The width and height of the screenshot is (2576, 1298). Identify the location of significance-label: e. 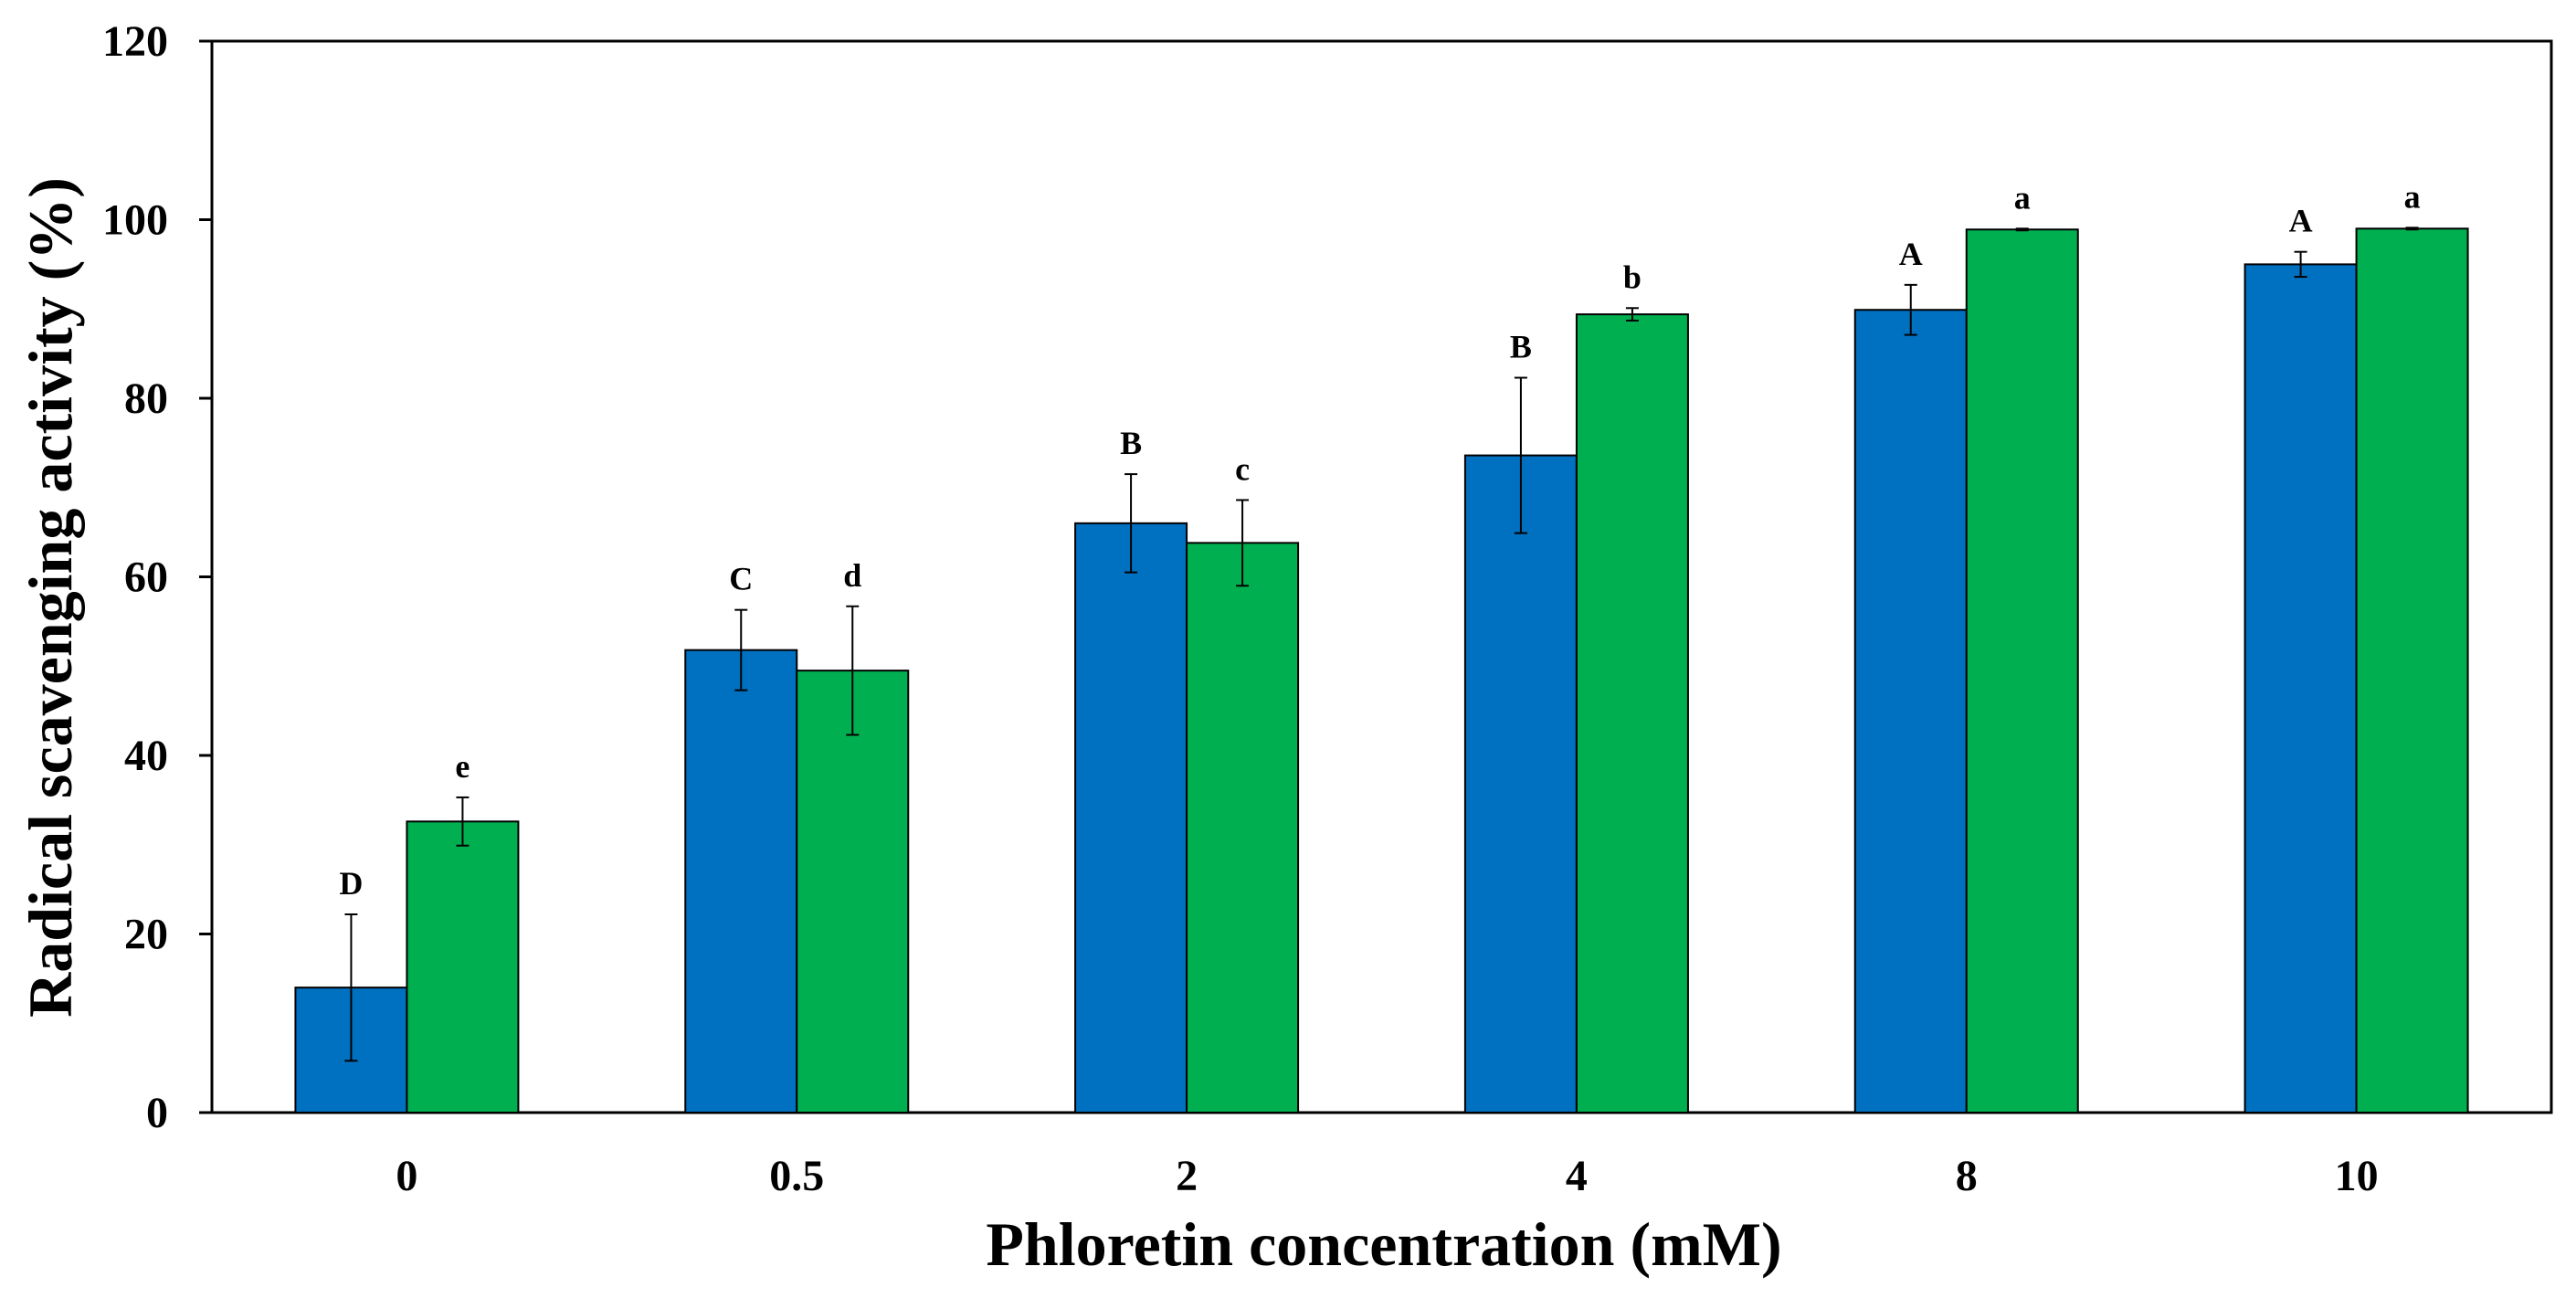
(463, 767).